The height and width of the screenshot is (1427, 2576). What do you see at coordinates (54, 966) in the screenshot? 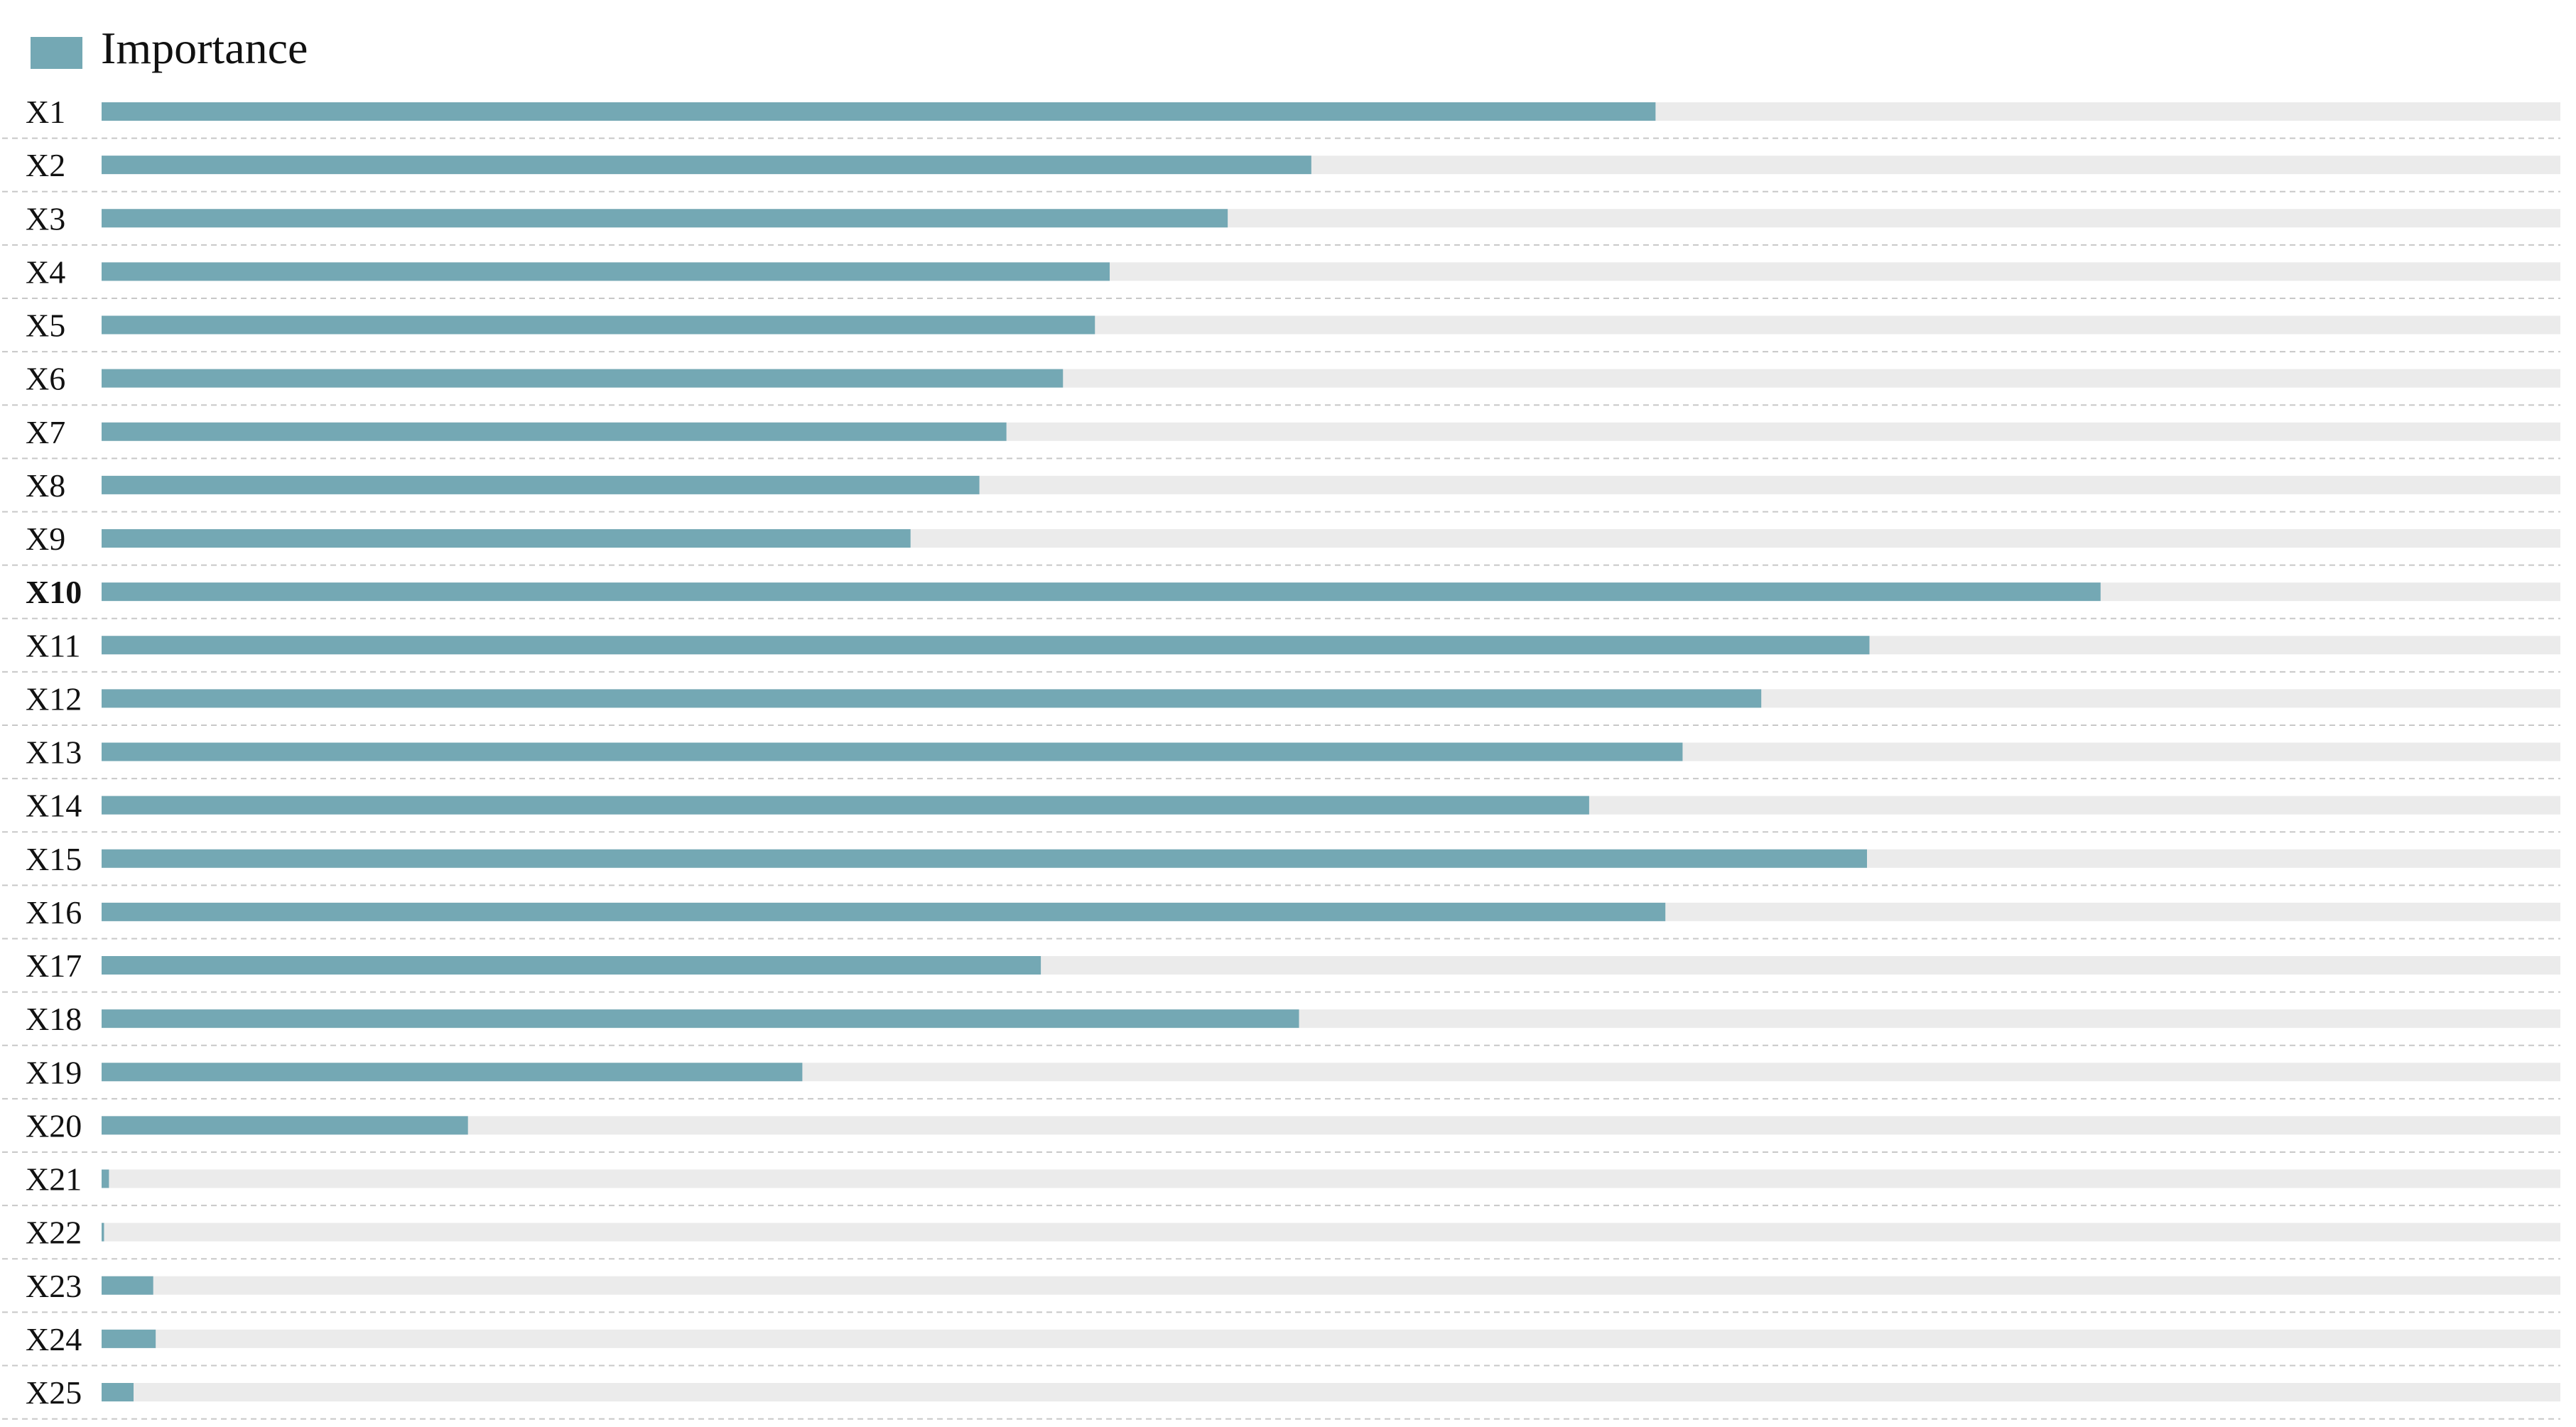
I see `category-label-x17: X17` at bounding box center [54, 966].